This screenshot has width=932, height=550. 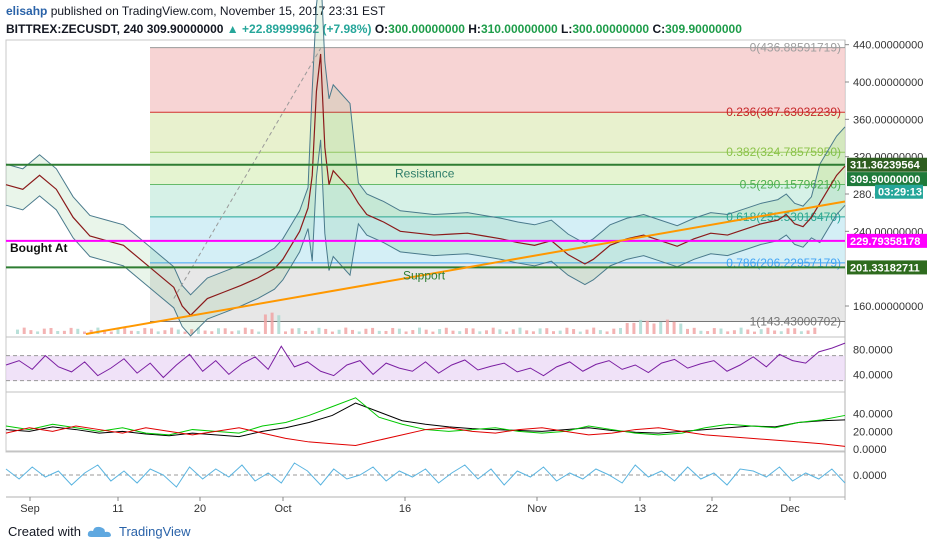 I want to click on projection-dashed-line, so click(x=247, y=173).